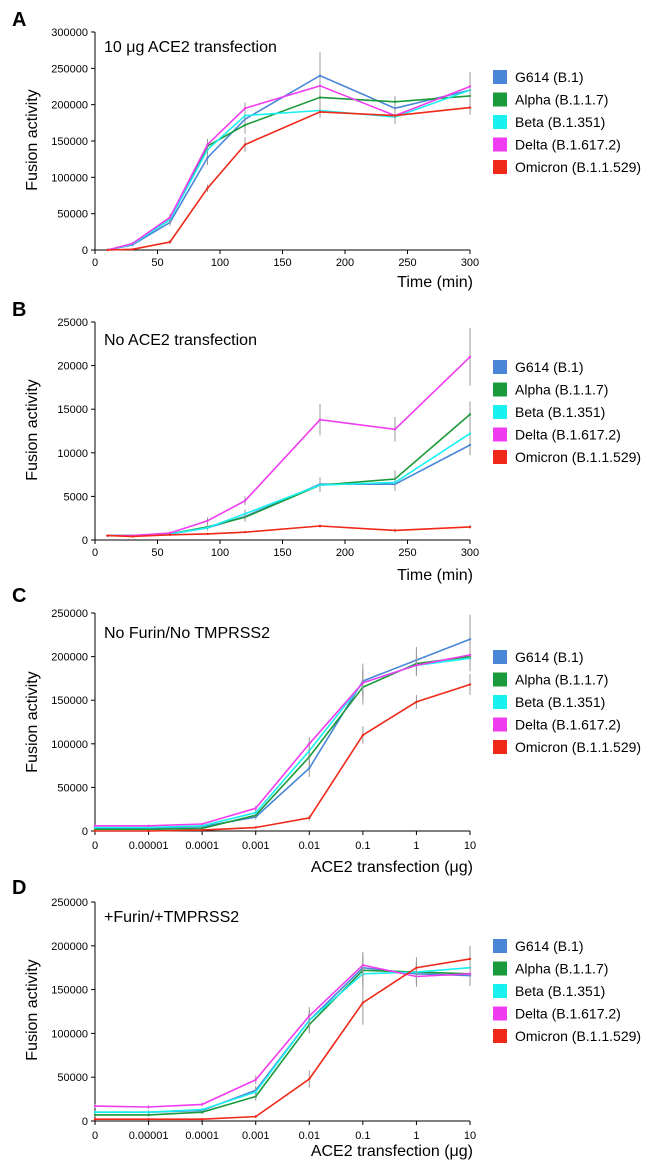 This screenshot has width=651, height=1171. What do you see at coordinates (561, 390) in the screenshot?
I see `legend-label: Alpha (B.1.1.7)` at bounding box center [561, 390].